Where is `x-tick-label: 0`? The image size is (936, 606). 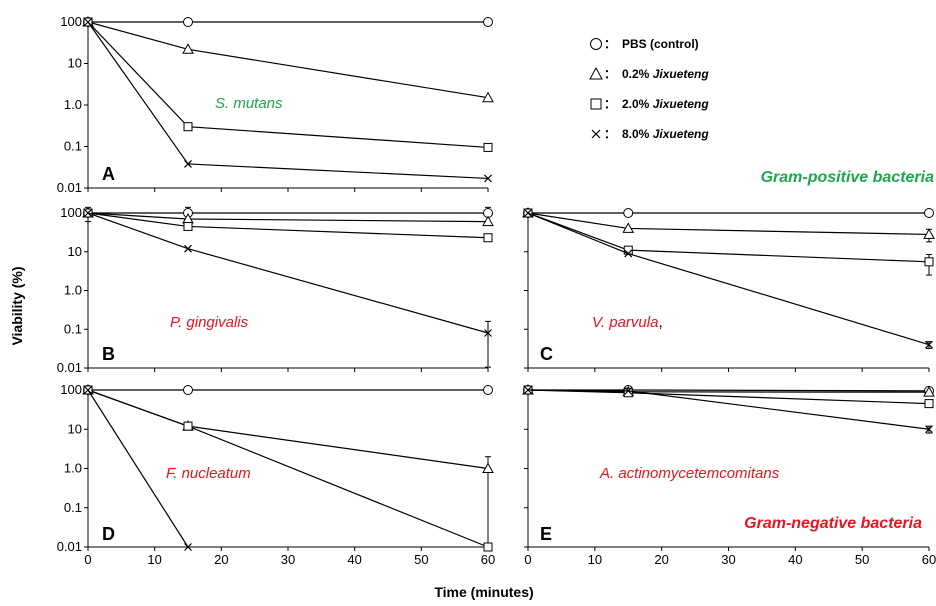 x-tick-label: 0 is located at coordinates (87, 559).